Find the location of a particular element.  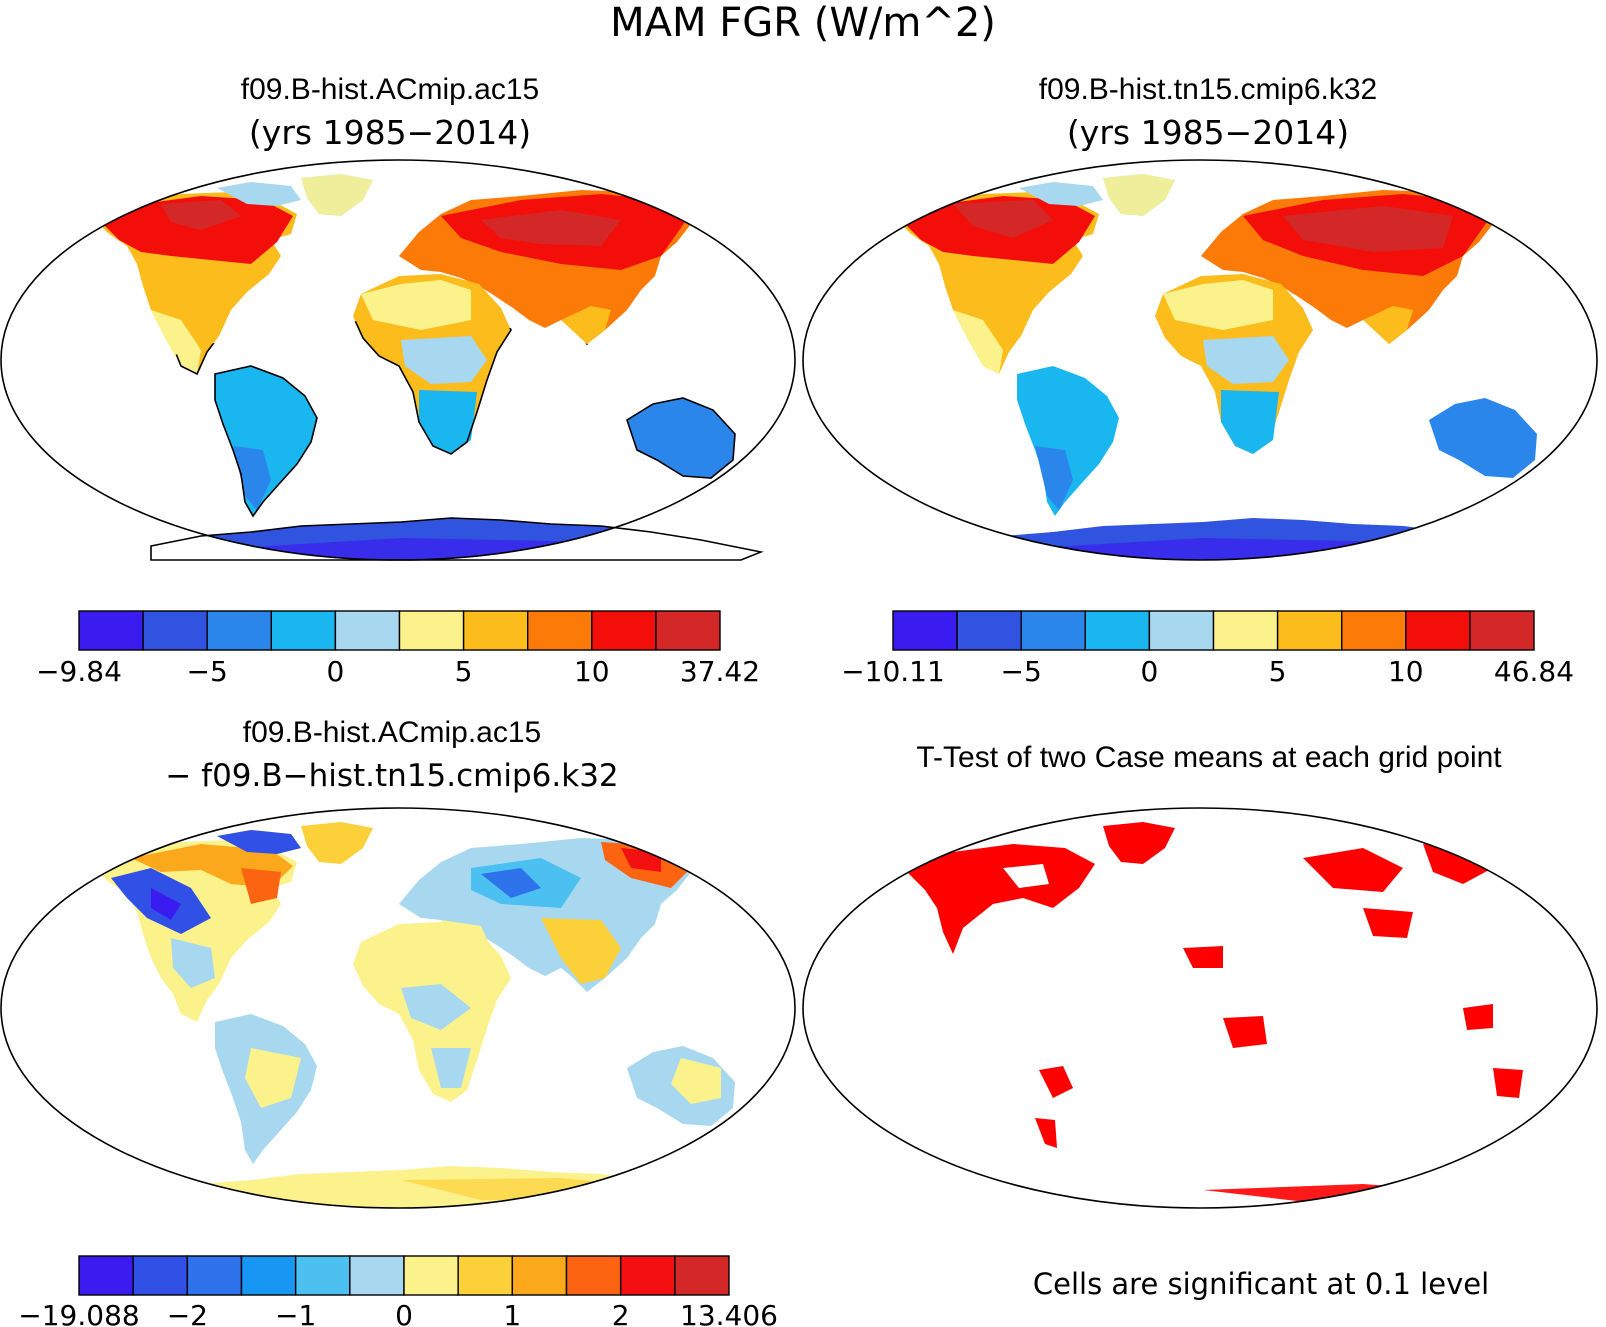

colorbar-tick-label: 1 is located at coordinates (512, 1313).